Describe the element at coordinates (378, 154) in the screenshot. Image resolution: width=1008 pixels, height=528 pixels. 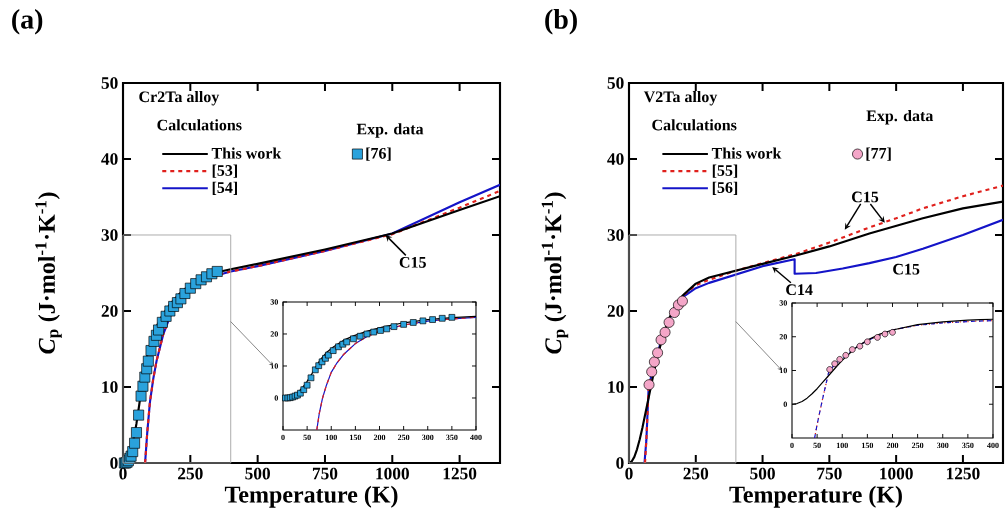
I see `legend-label: [76]` at that location.